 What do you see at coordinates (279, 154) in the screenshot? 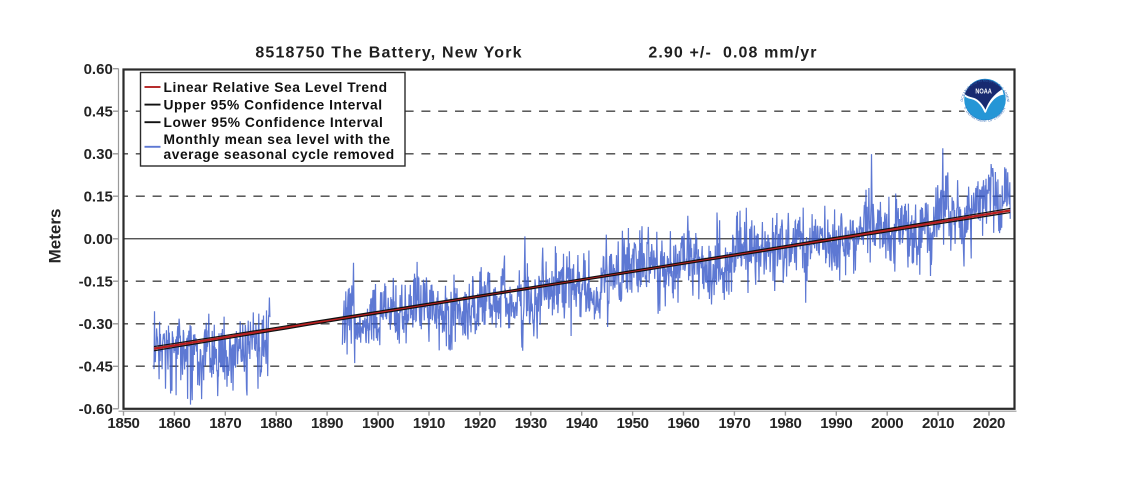
I see `svg-text: average seasonal cycle removed` at bounding box center [279, 154].